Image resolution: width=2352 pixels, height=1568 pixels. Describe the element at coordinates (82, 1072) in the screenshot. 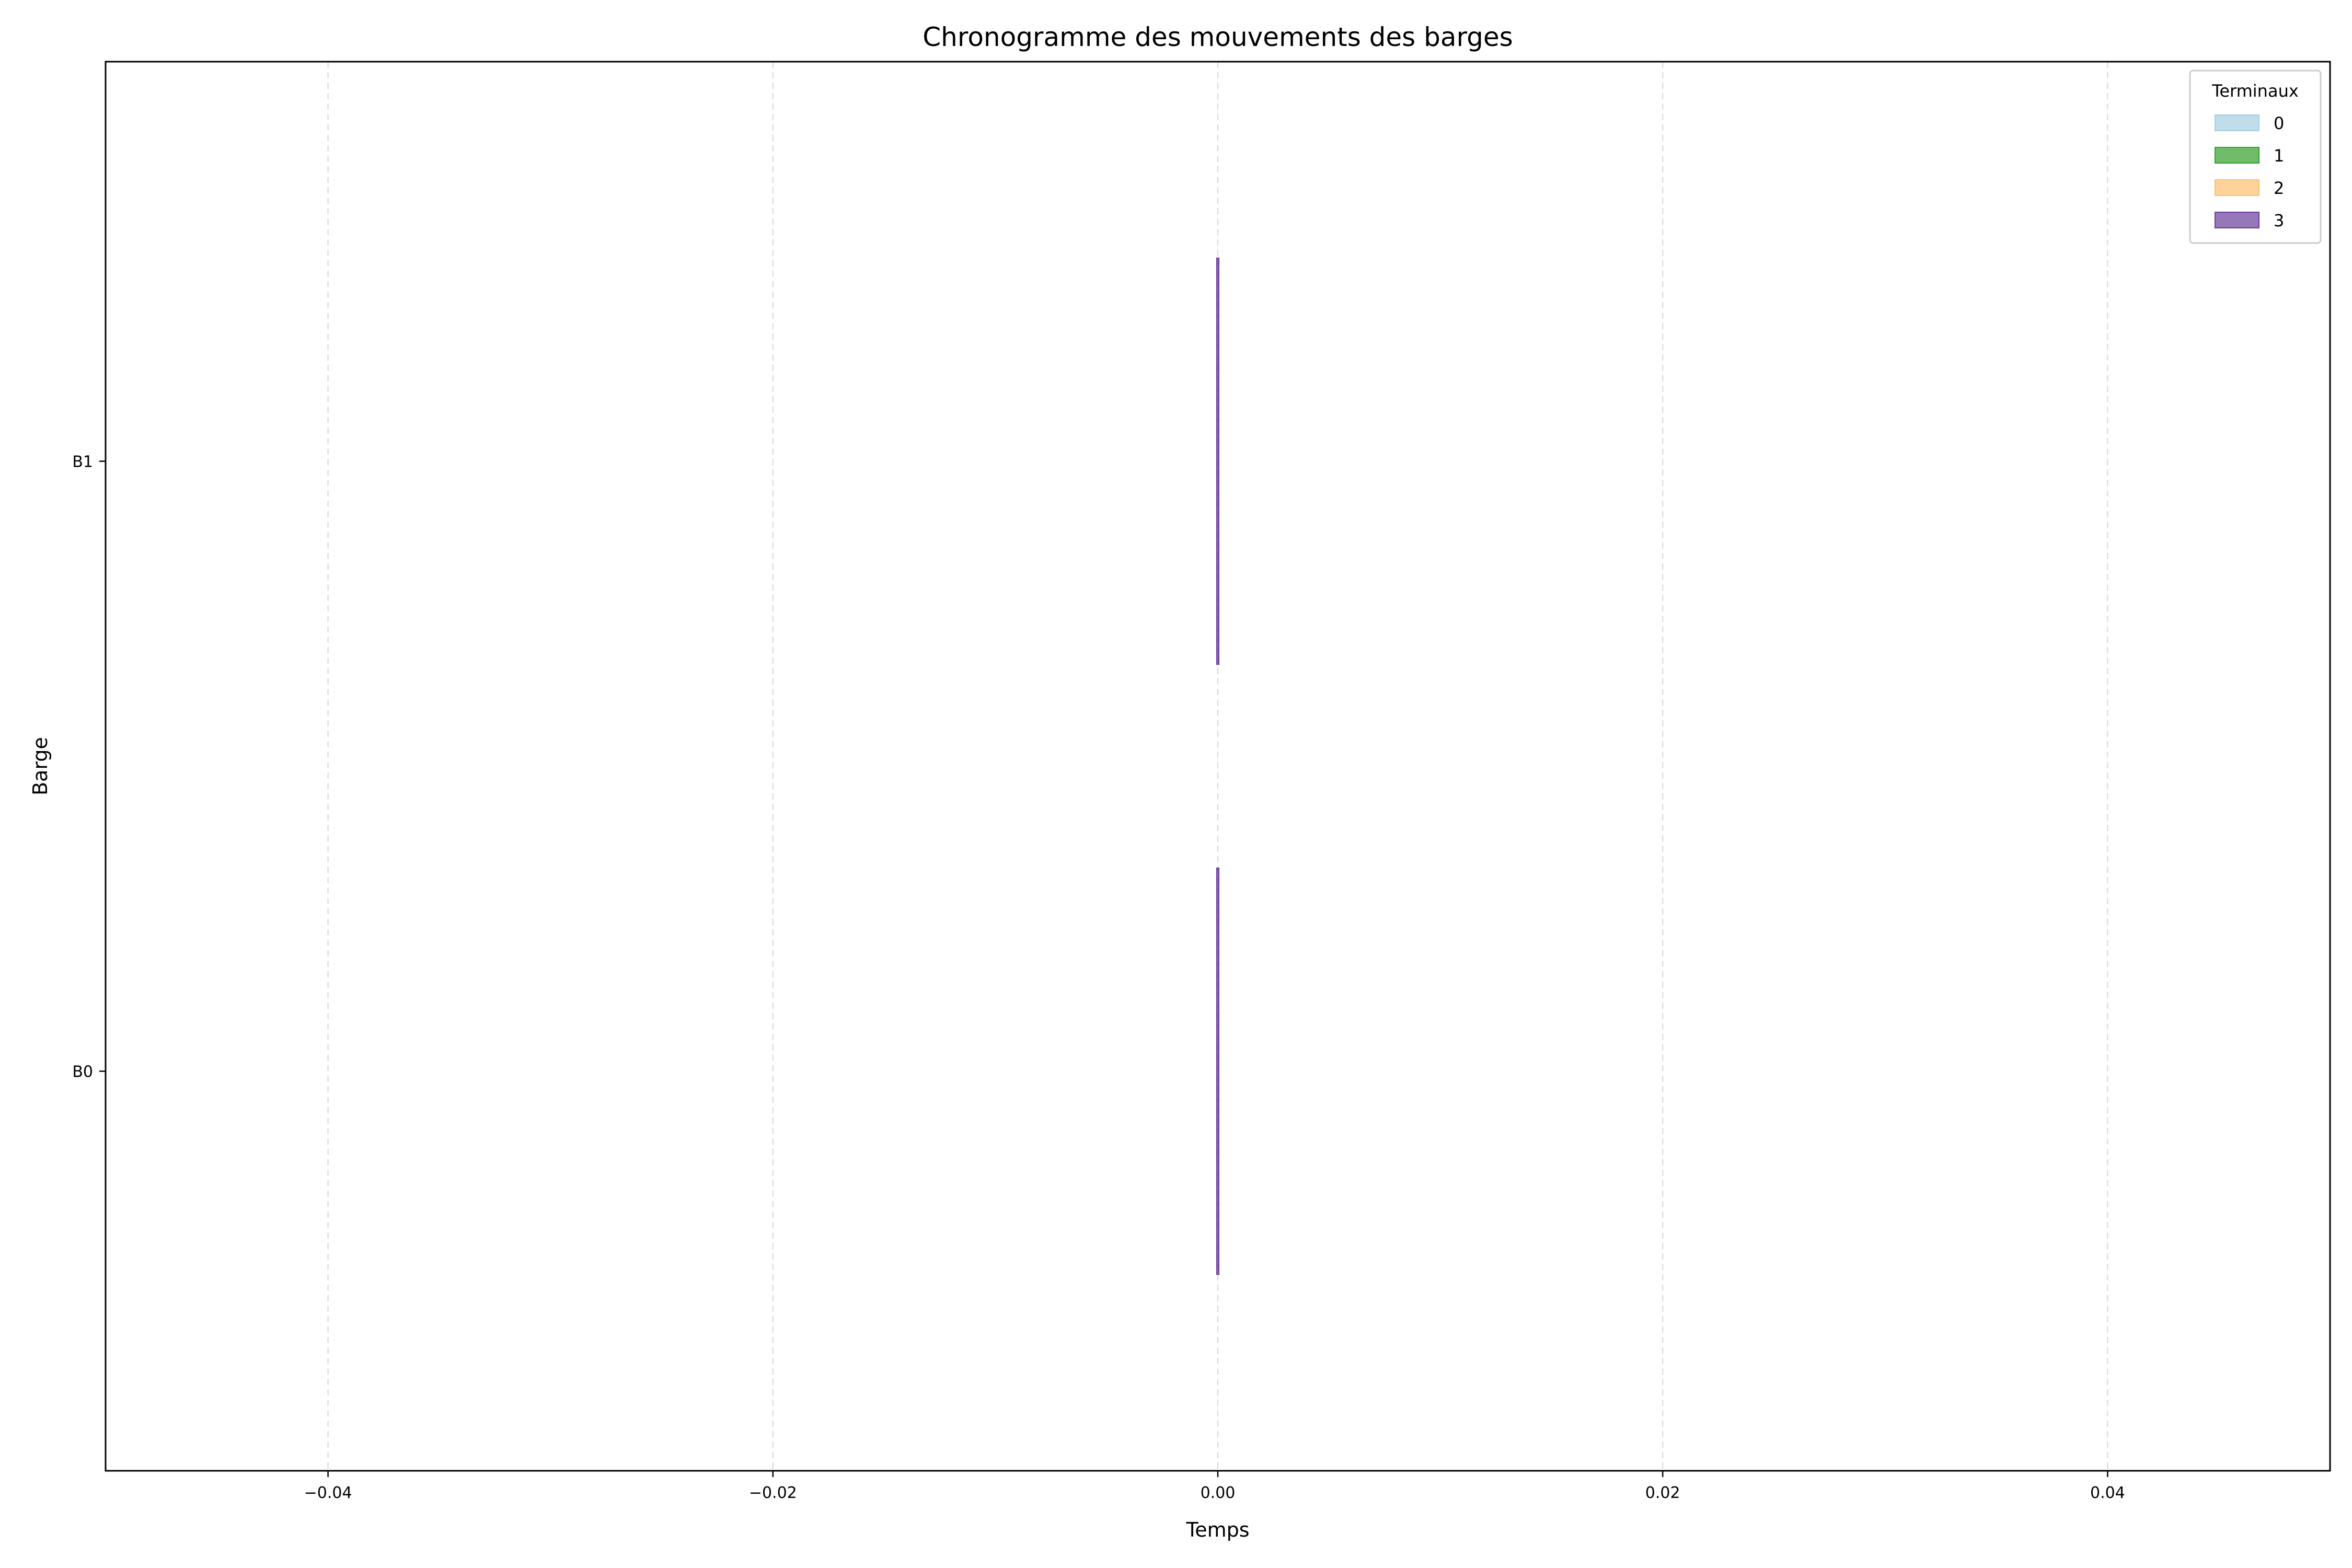

I see `y-tick-label: B0` at that location.